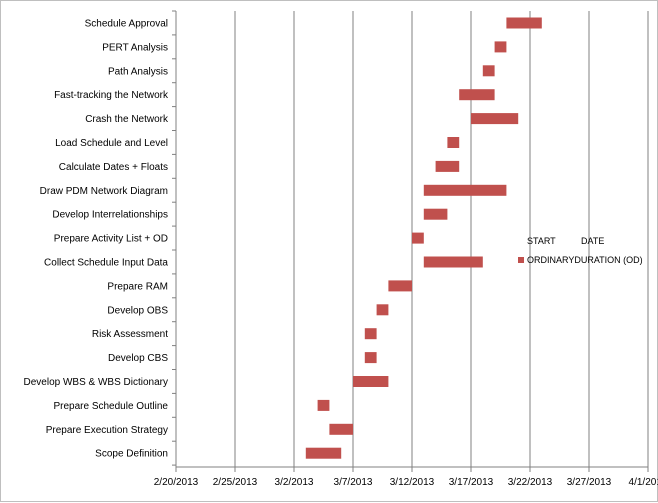 This screenshot has height=503, width=658. Describe the element at coordinates (541, 241) in the screenshot. I see `legend-start-label: START` at that location.